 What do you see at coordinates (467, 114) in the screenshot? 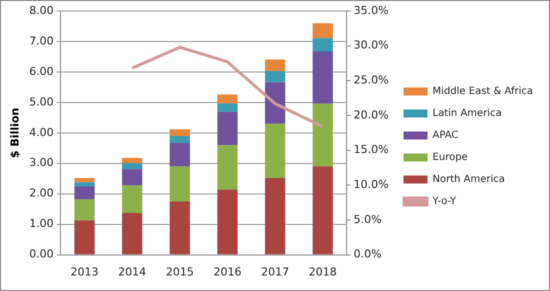
I see `legend-label: Latin America` at bounding box center [467, 114].